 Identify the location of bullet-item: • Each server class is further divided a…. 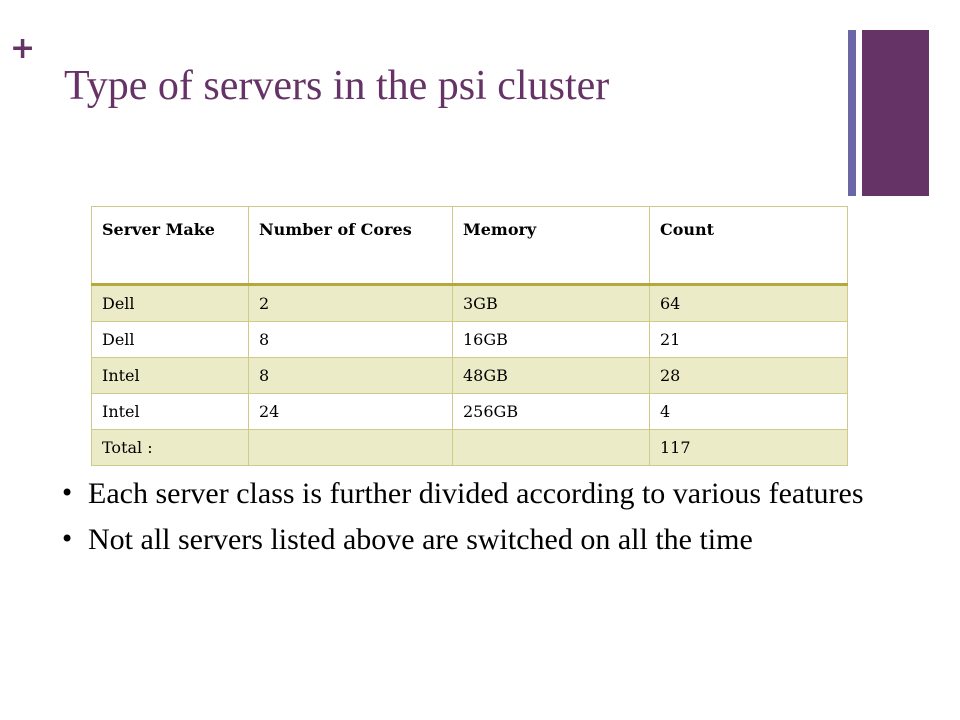
(475, 493).